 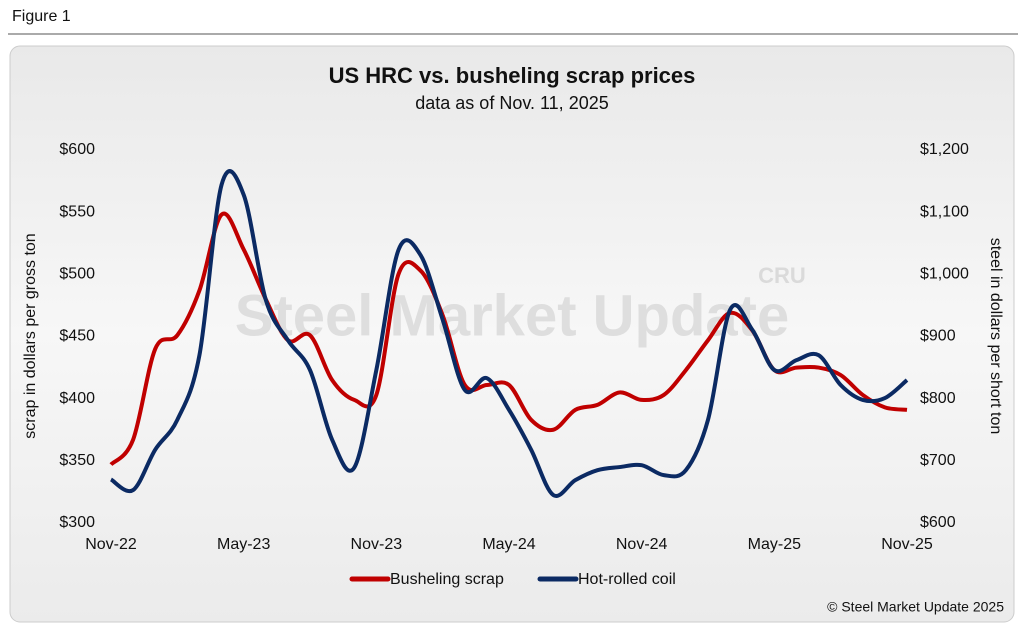 What do you see at coordinates (447, 579) in the screenshot?
I see `legend-label: Busheling scrap` at bounding box center [447, 579].